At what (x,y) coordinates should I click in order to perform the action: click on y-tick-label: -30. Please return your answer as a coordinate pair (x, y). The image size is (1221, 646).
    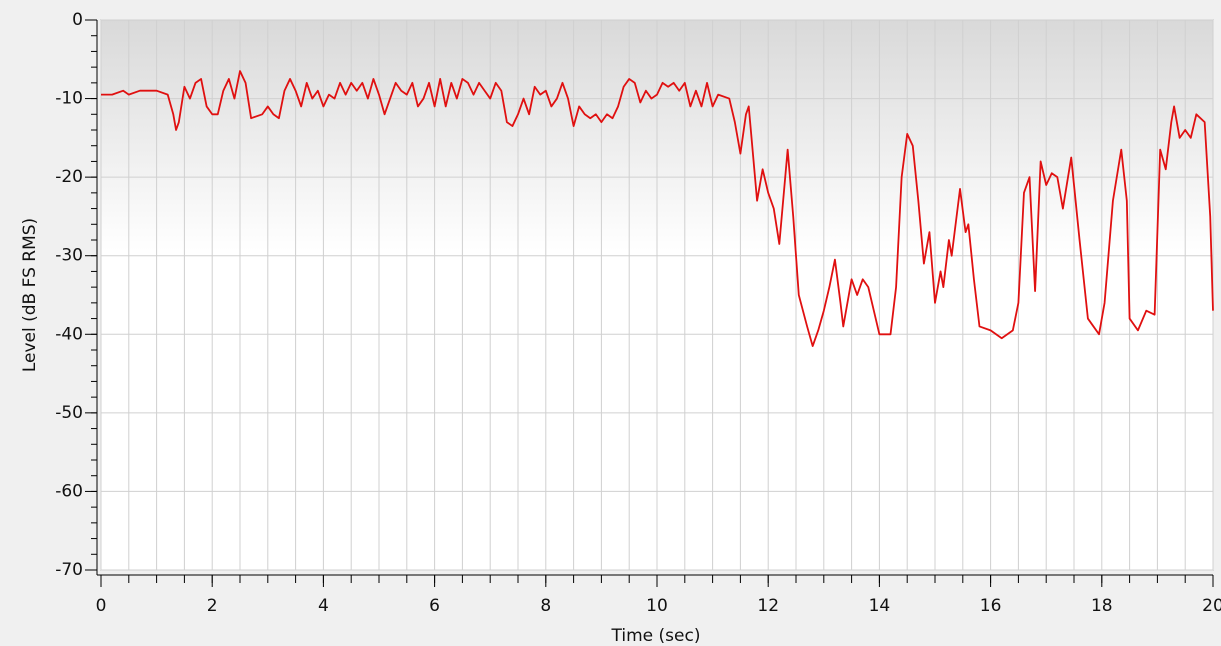
    Looking at the image, I should click on (69, 256).